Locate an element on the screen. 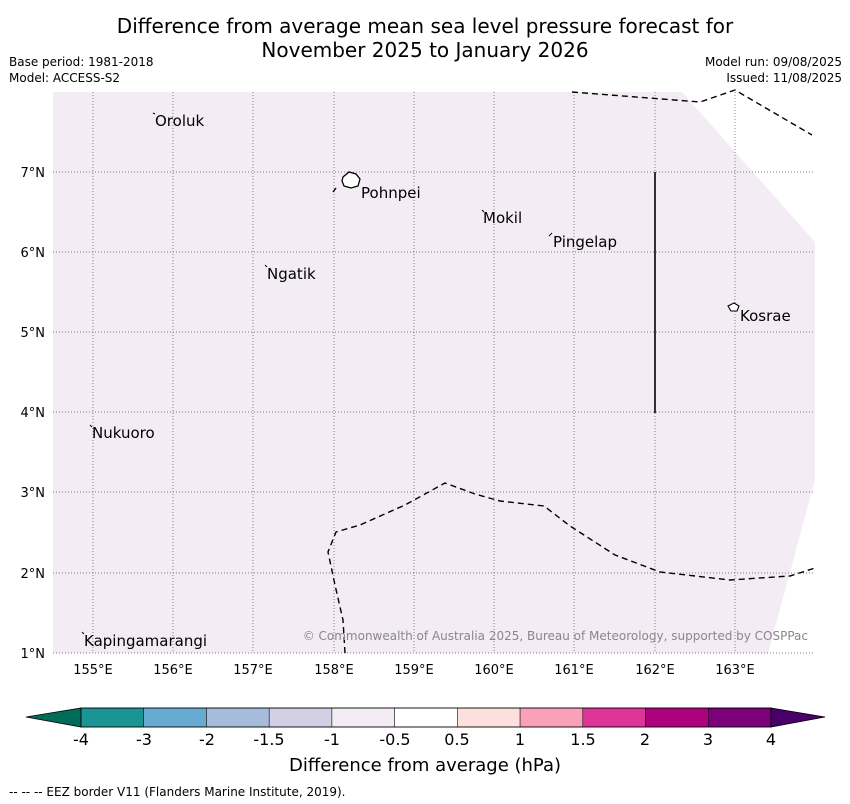 This screenshot has height=804, width=850. kosrae-island-outline is located at coordinates (733, 307).